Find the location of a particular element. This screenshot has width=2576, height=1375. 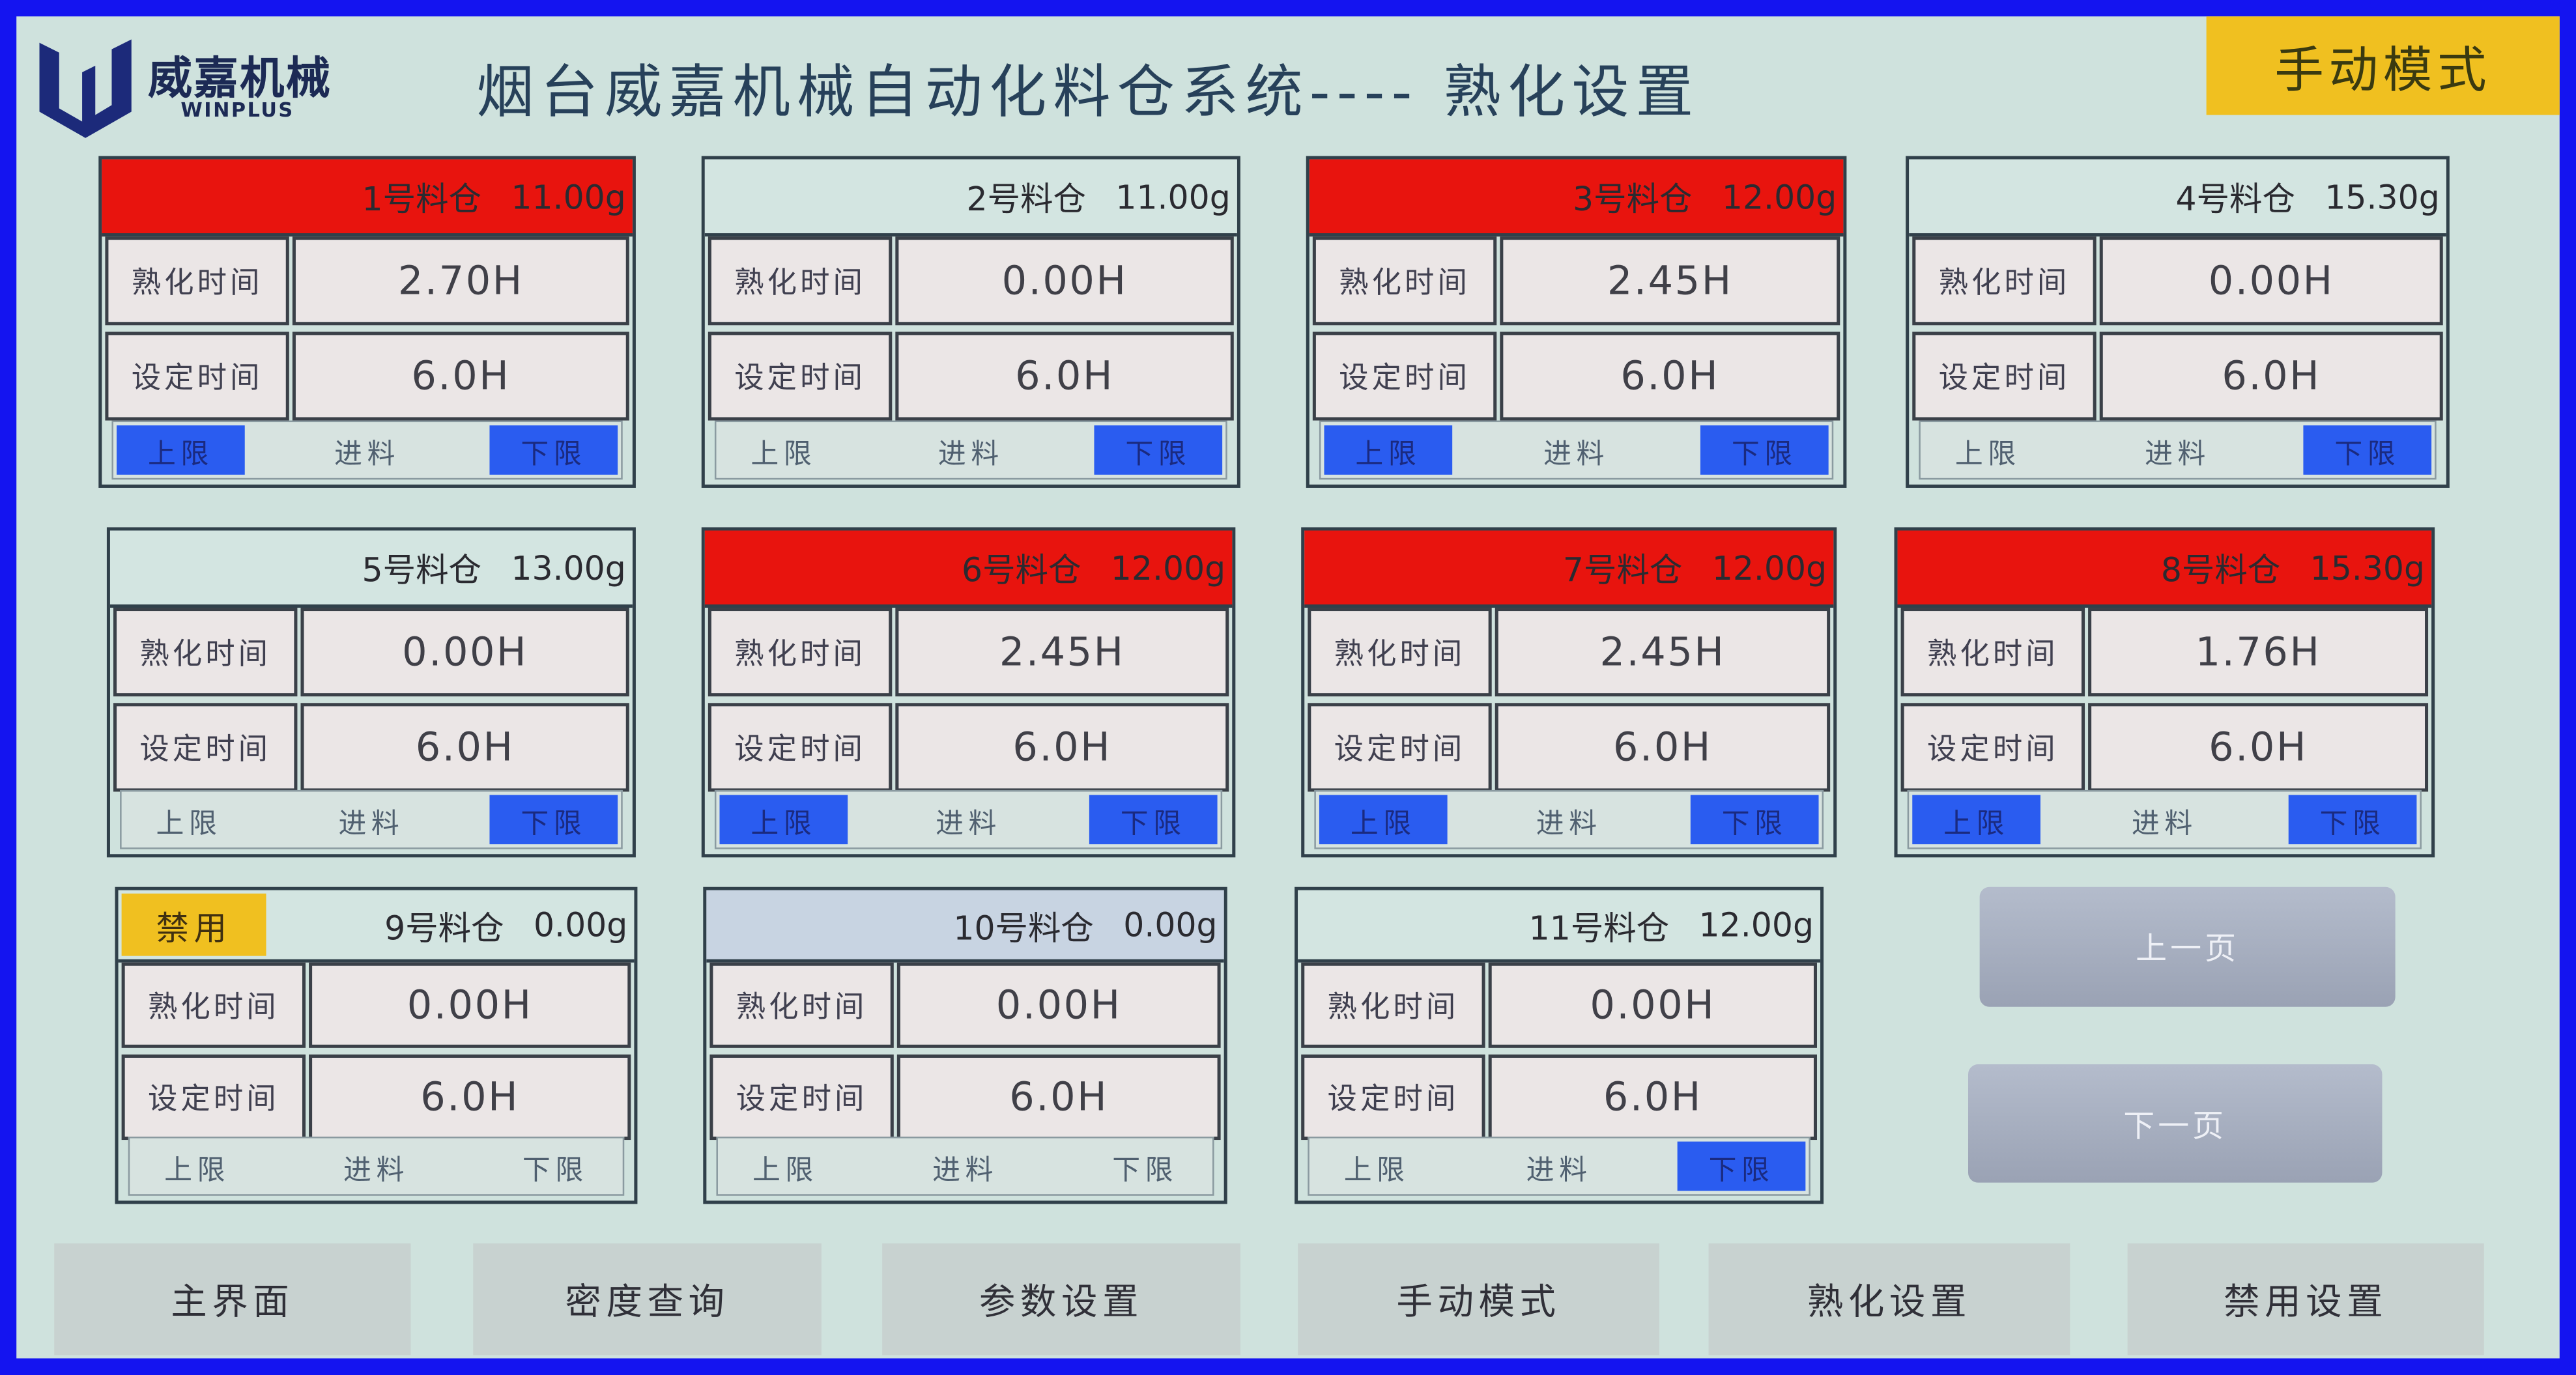

bin-weight: 12.00g is located at coordinates (1168, 567).